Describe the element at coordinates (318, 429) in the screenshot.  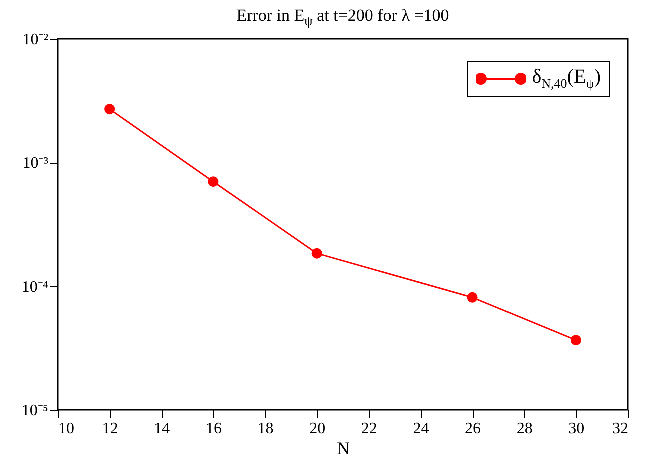
I see `x-tick-label: 20` at that location.